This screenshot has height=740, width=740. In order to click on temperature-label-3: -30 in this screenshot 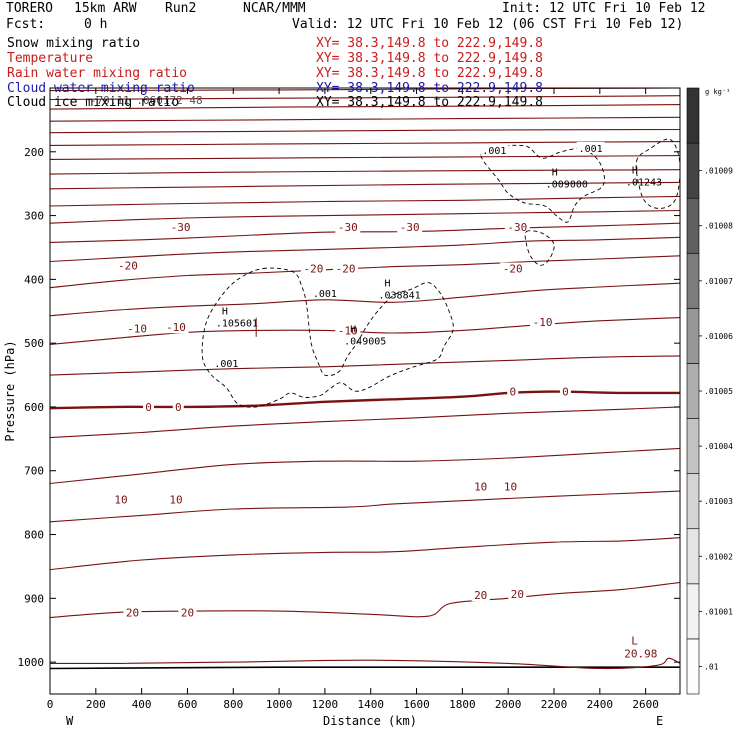, I will do `click(517, 227)`.